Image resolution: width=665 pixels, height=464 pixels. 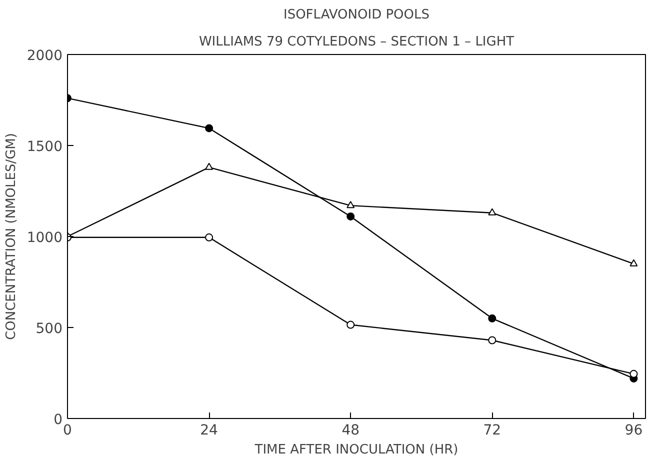 What do you see at coordinates (49, 329) in the screenshot?
I see `y-tick-label: 500` at bounding box center [49, 329].